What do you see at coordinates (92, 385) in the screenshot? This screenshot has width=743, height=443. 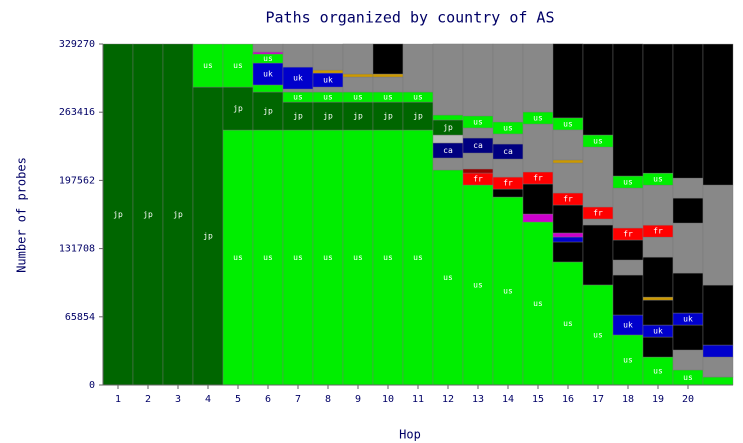 I see `y-tick-label: 0` at bounding box center [92, 385].